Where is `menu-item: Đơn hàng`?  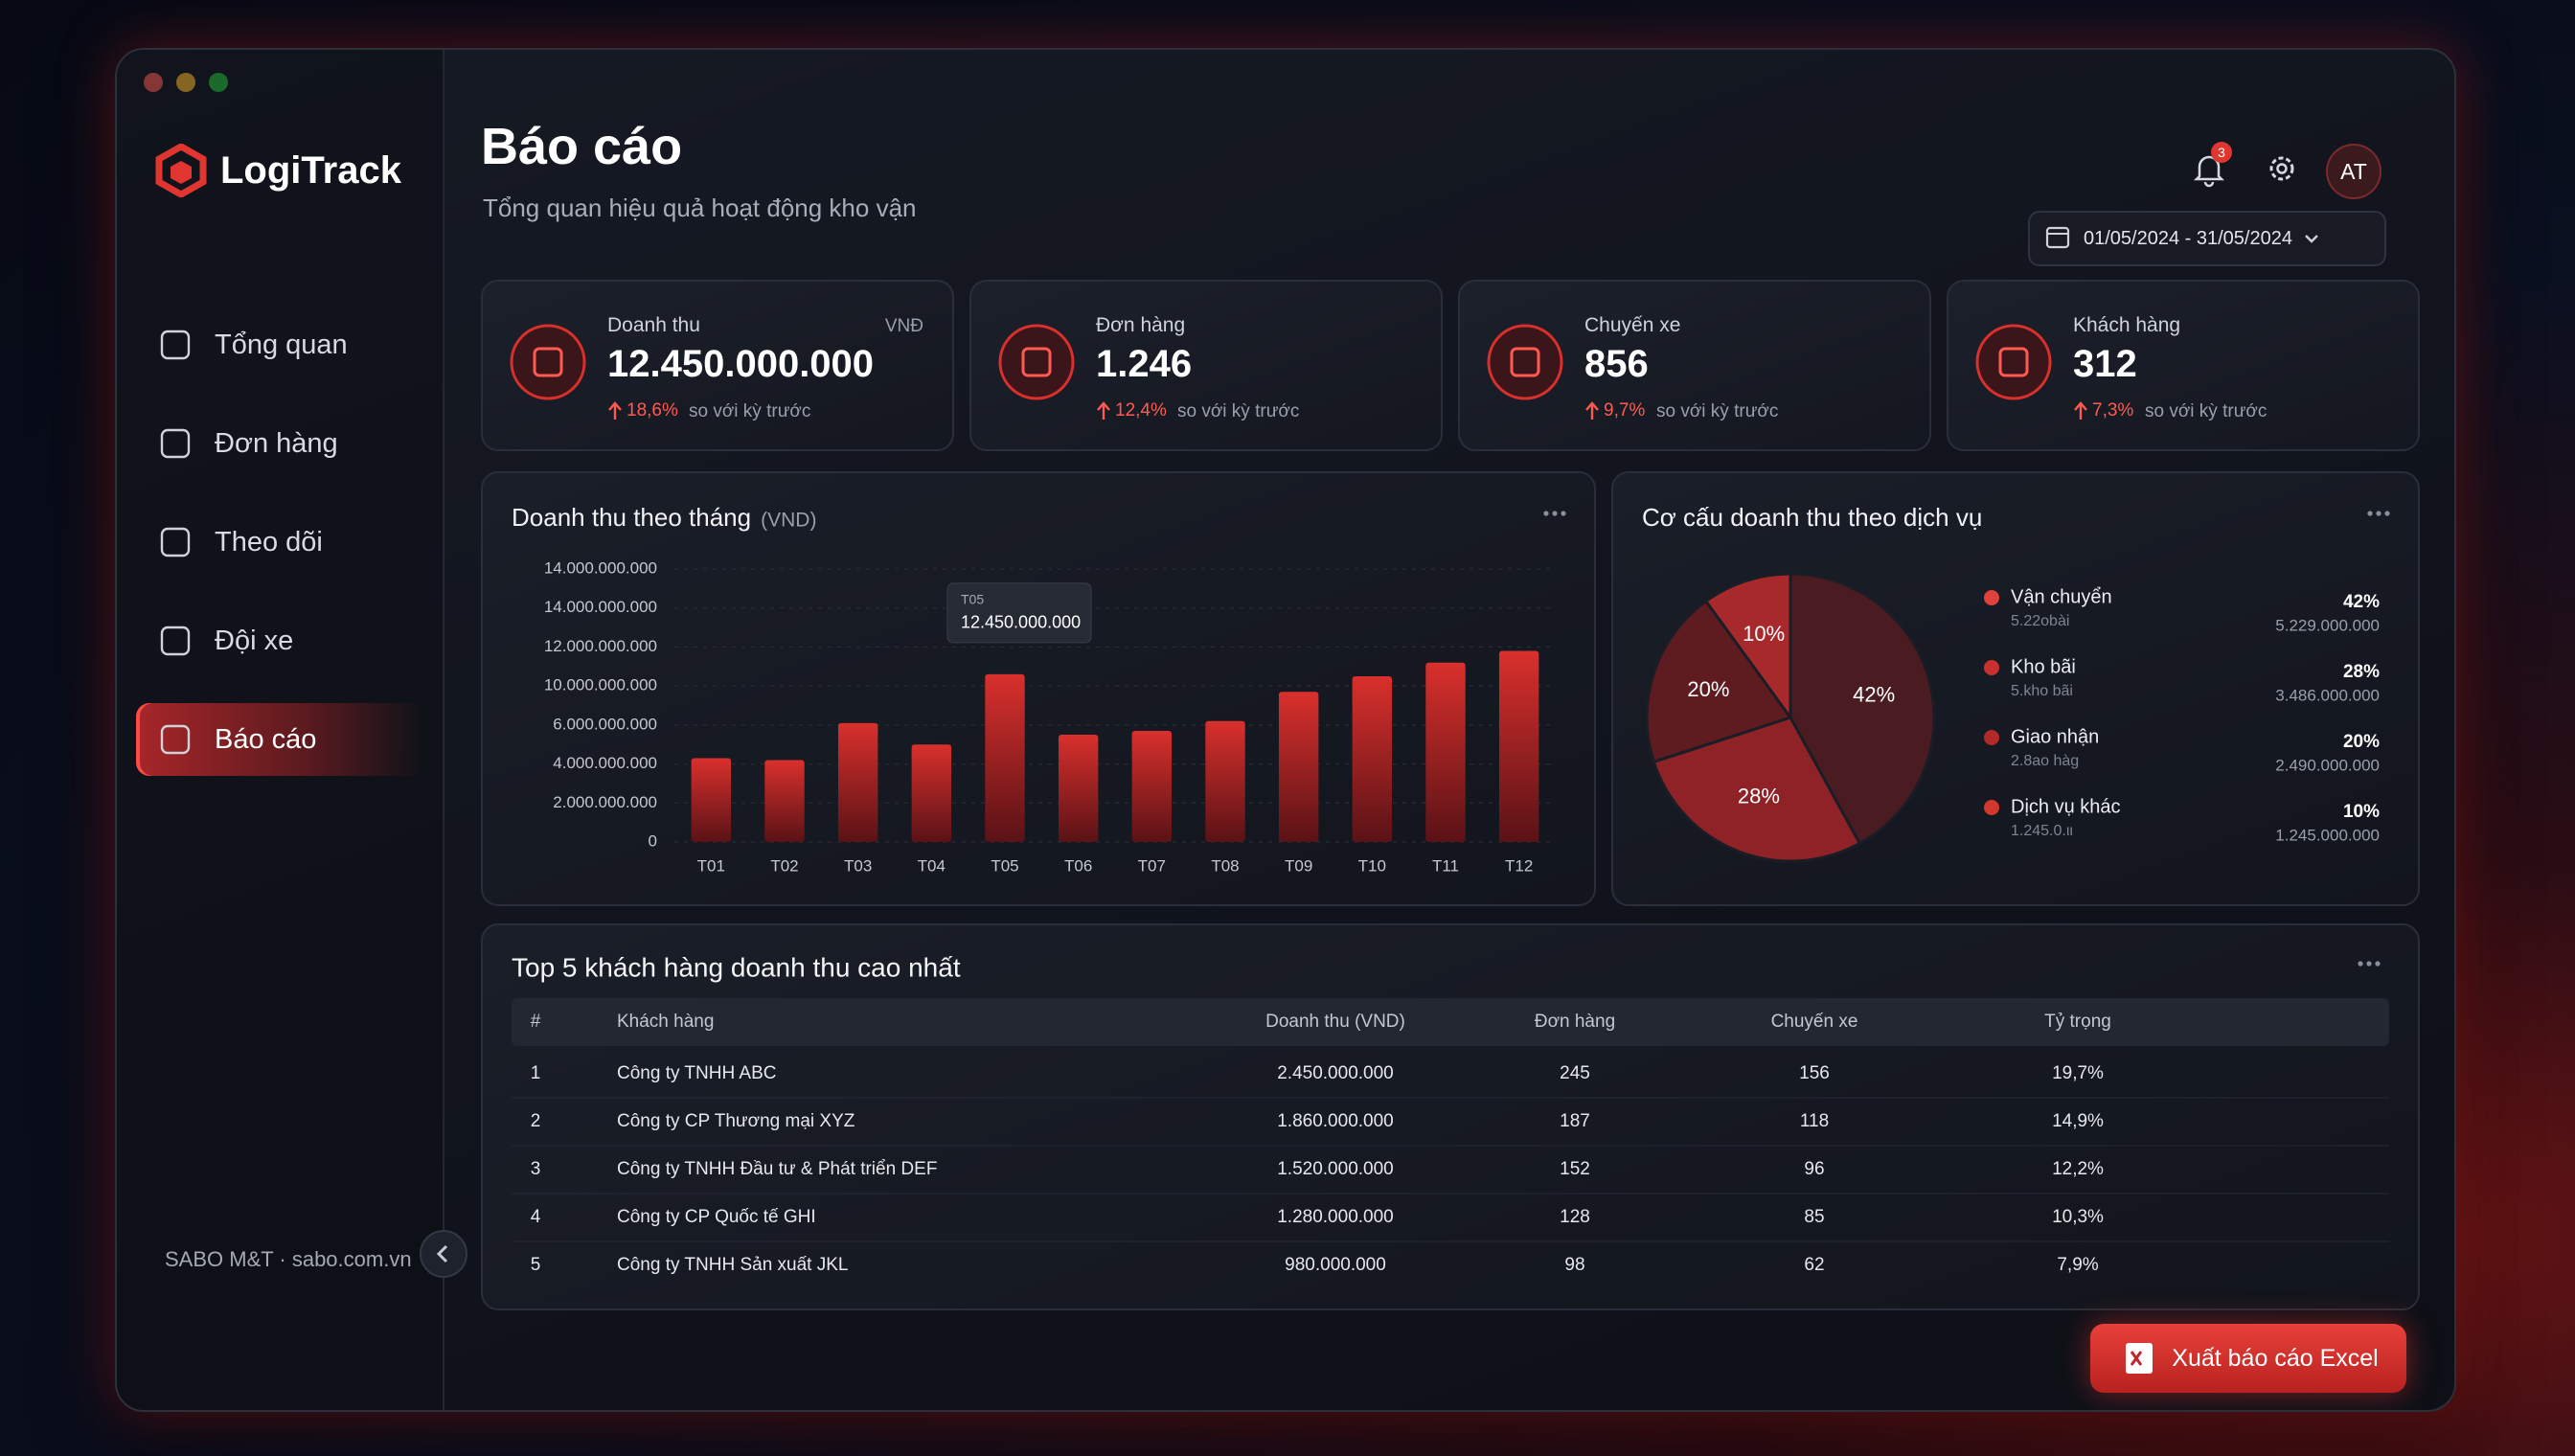
menu-item: Đơn hàng is located at coordinates (279, 443).